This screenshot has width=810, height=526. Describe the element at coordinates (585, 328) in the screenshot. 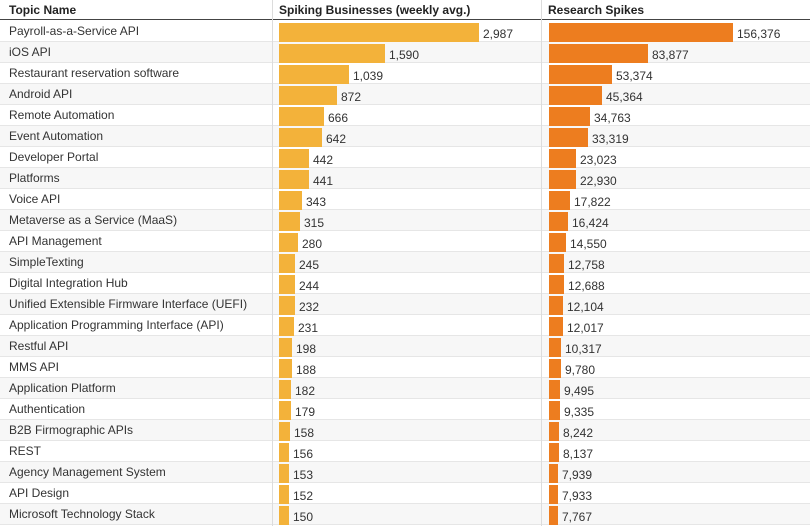

I see `research-value-label: 12,017` at that location.